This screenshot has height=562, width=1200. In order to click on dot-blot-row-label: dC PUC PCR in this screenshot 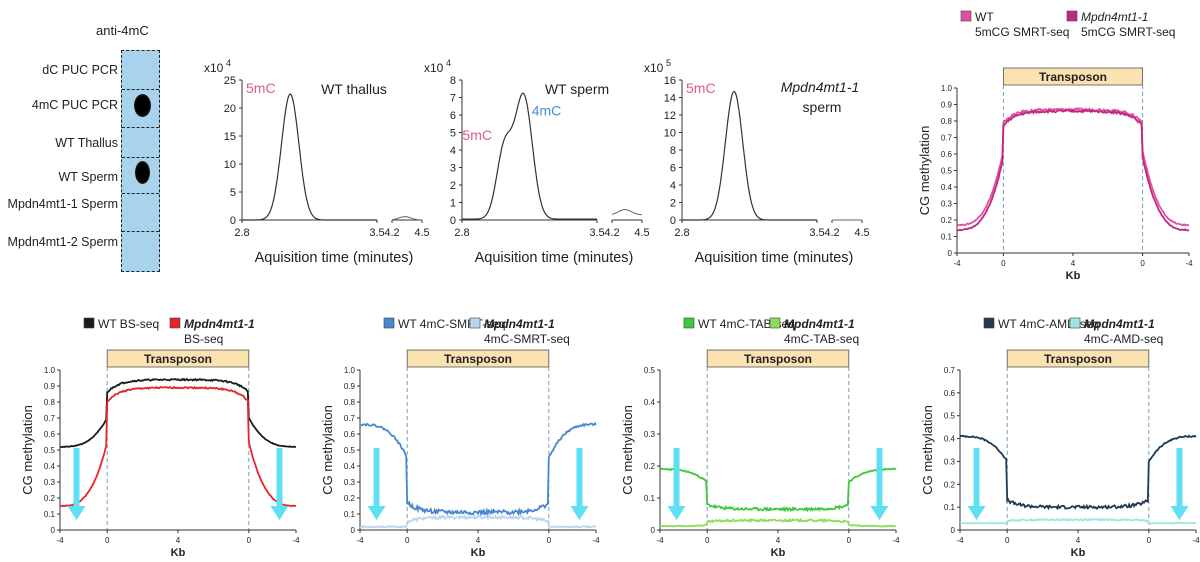, I will do `click(80, 70)`.